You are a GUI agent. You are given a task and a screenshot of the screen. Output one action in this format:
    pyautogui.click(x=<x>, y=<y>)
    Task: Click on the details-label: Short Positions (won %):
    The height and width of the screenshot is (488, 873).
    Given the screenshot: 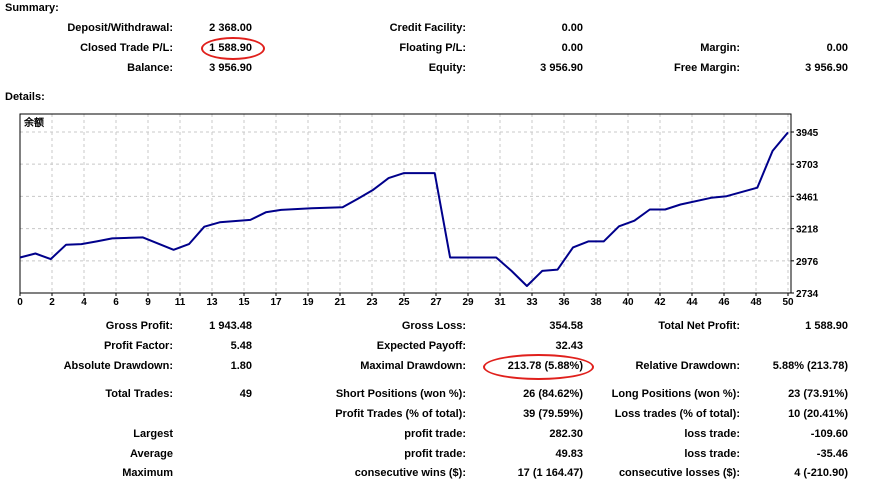 What is the action you would take?
    pyautogui.click(x=400, y=394)
    